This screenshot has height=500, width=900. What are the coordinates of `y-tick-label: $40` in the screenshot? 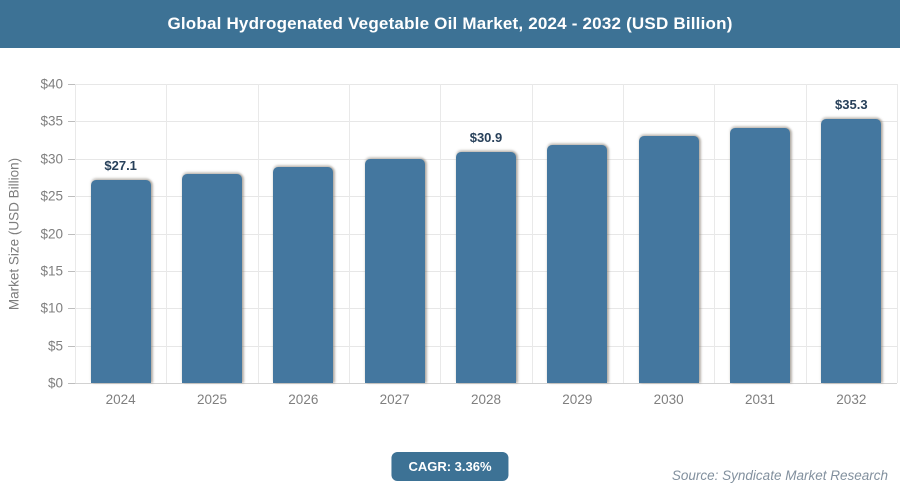 It's located at (51, 84).